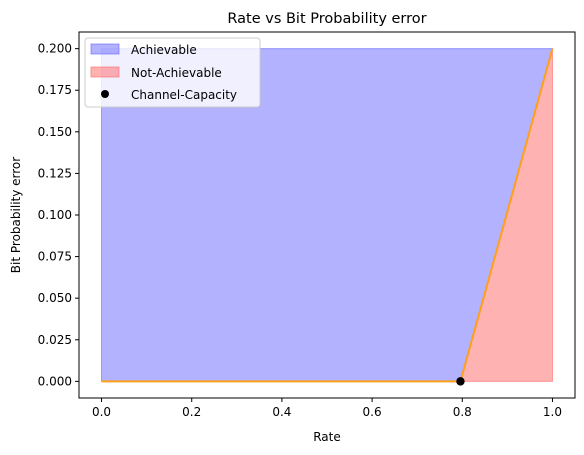  I want to click on y-tick-label: 0.150, so click(55, 132).